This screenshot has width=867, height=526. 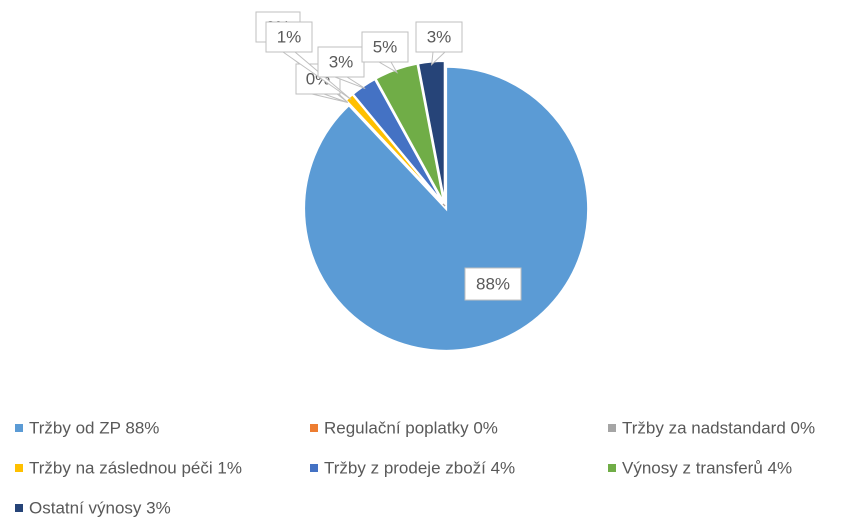 I want to click on data-label: 88%, so click(x=493, y=283).